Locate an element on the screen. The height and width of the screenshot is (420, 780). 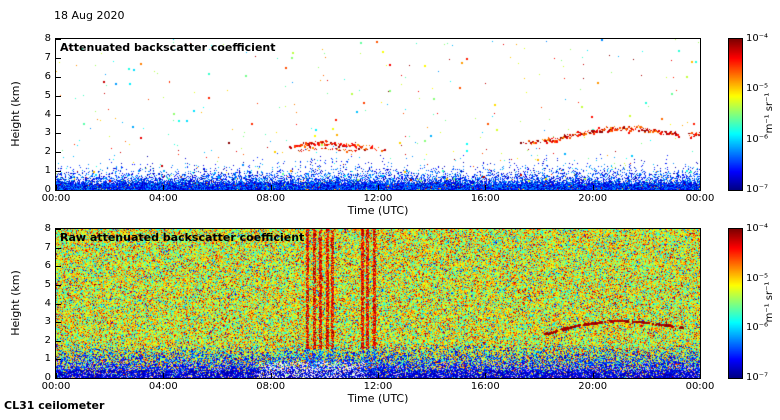
colorbar-gradient-canvas-attenuated is located at coordinates (735, 114).